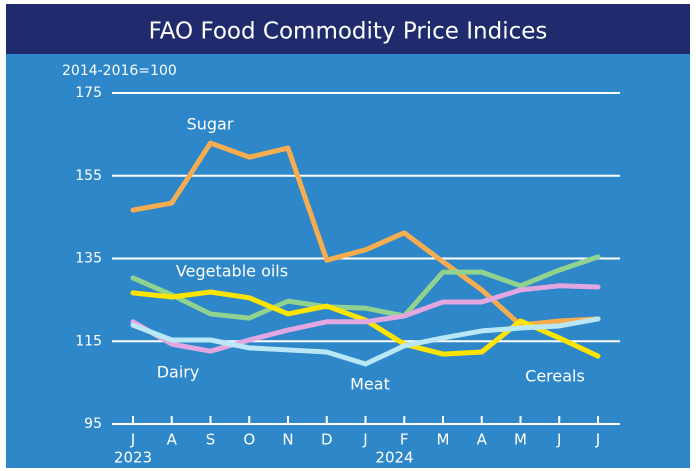 The width and height of the screenshot is (696, 471). What do you see at coordinates (93, 424) in the screenshot?
I see `y-tick-label: 95` at bounding box center [93, 424].